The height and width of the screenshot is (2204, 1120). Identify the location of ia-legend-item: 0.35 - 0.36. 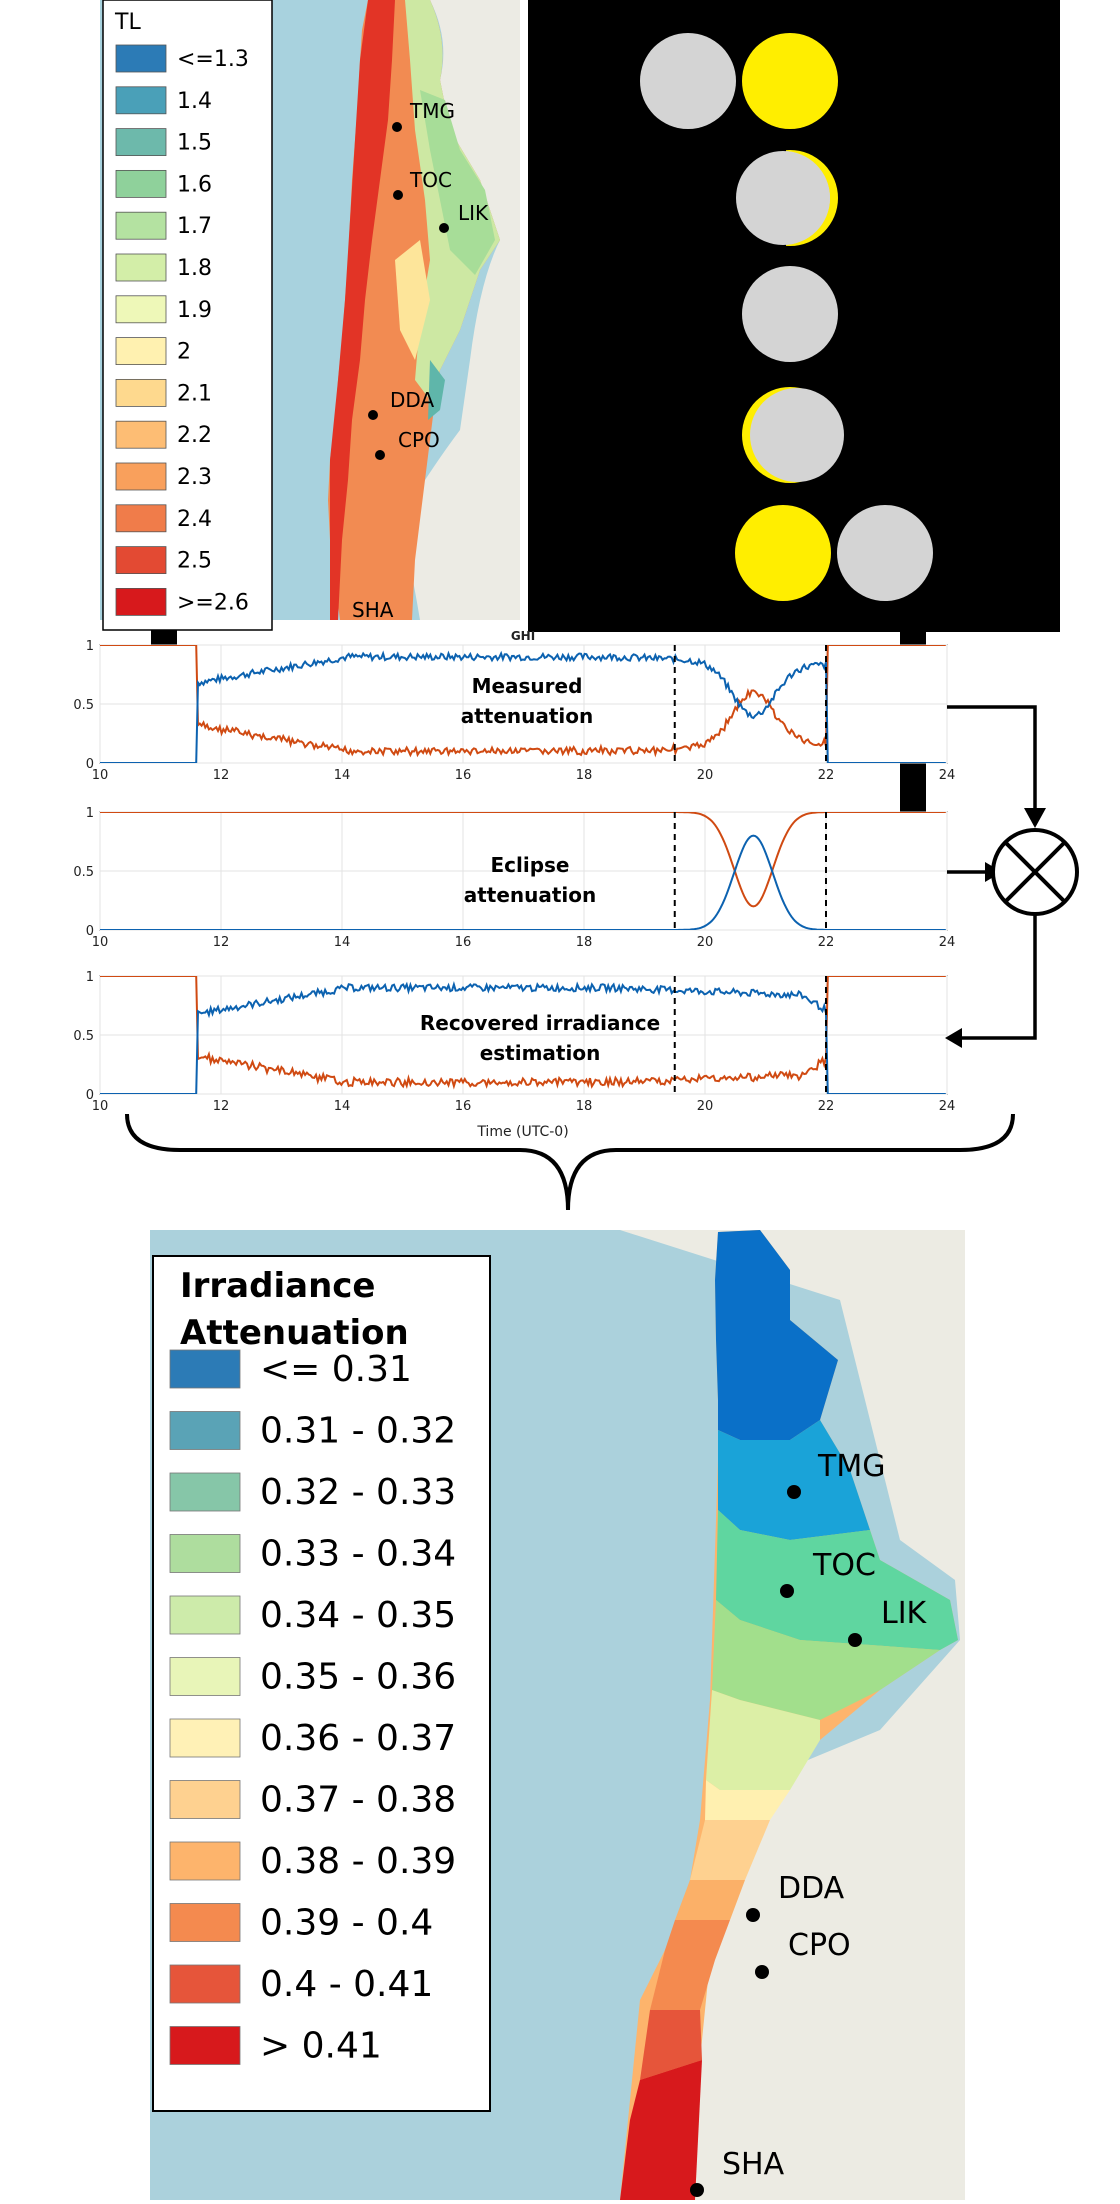
(312, 1677).